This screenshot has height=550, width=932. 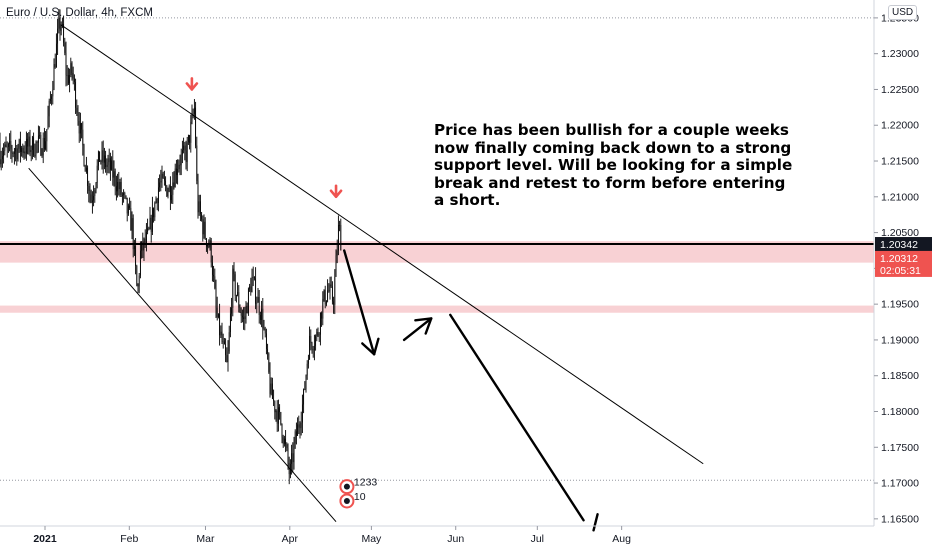 What do you see at coordinates (366, 483) in the screenshot?
I see `event-count: 1233` at bounding box center [366, 483].